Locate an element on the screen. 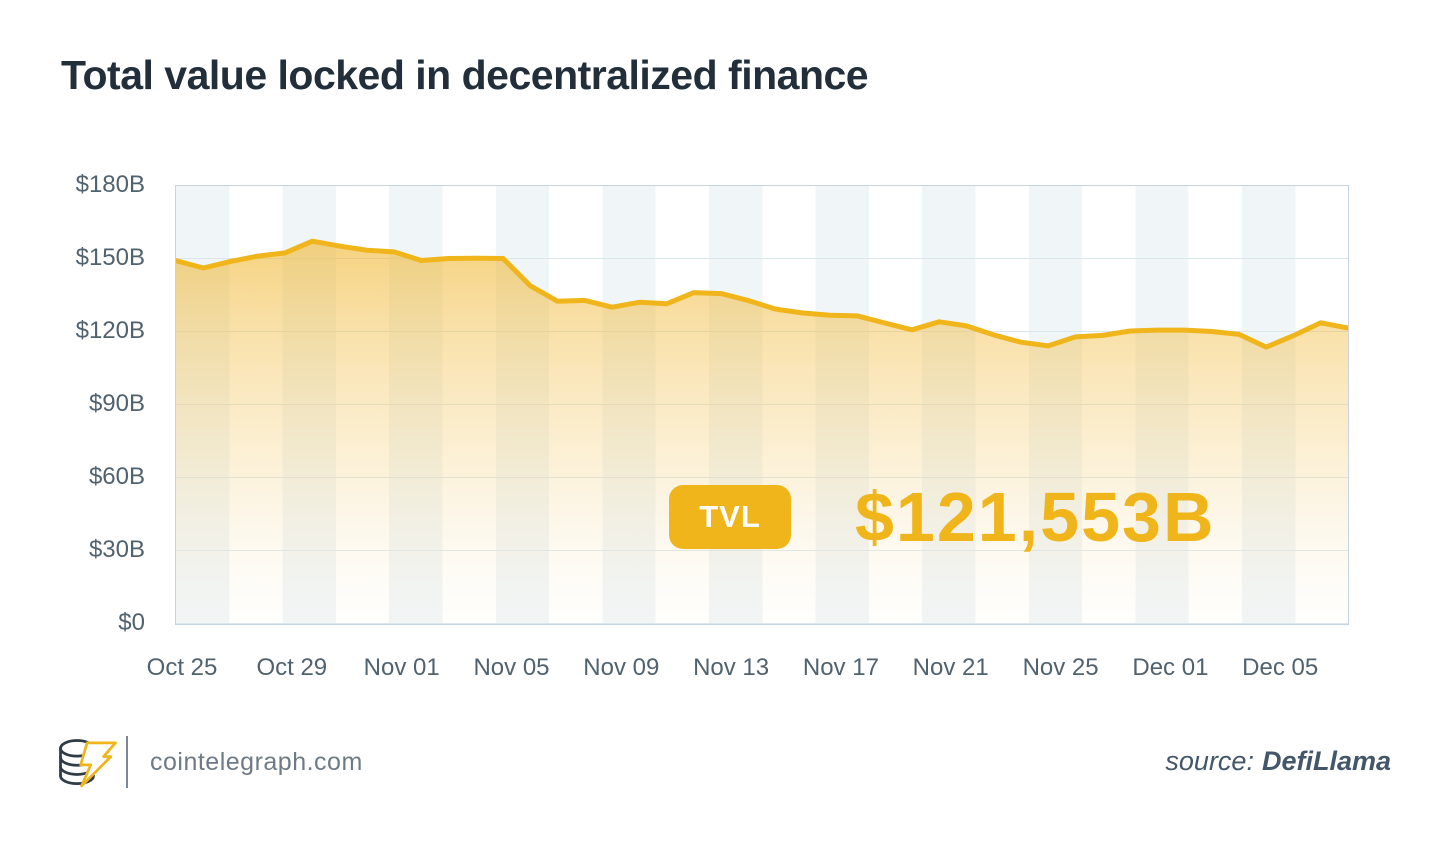  x-tick-label: Oct 29 is located at coordinates (292, 667).